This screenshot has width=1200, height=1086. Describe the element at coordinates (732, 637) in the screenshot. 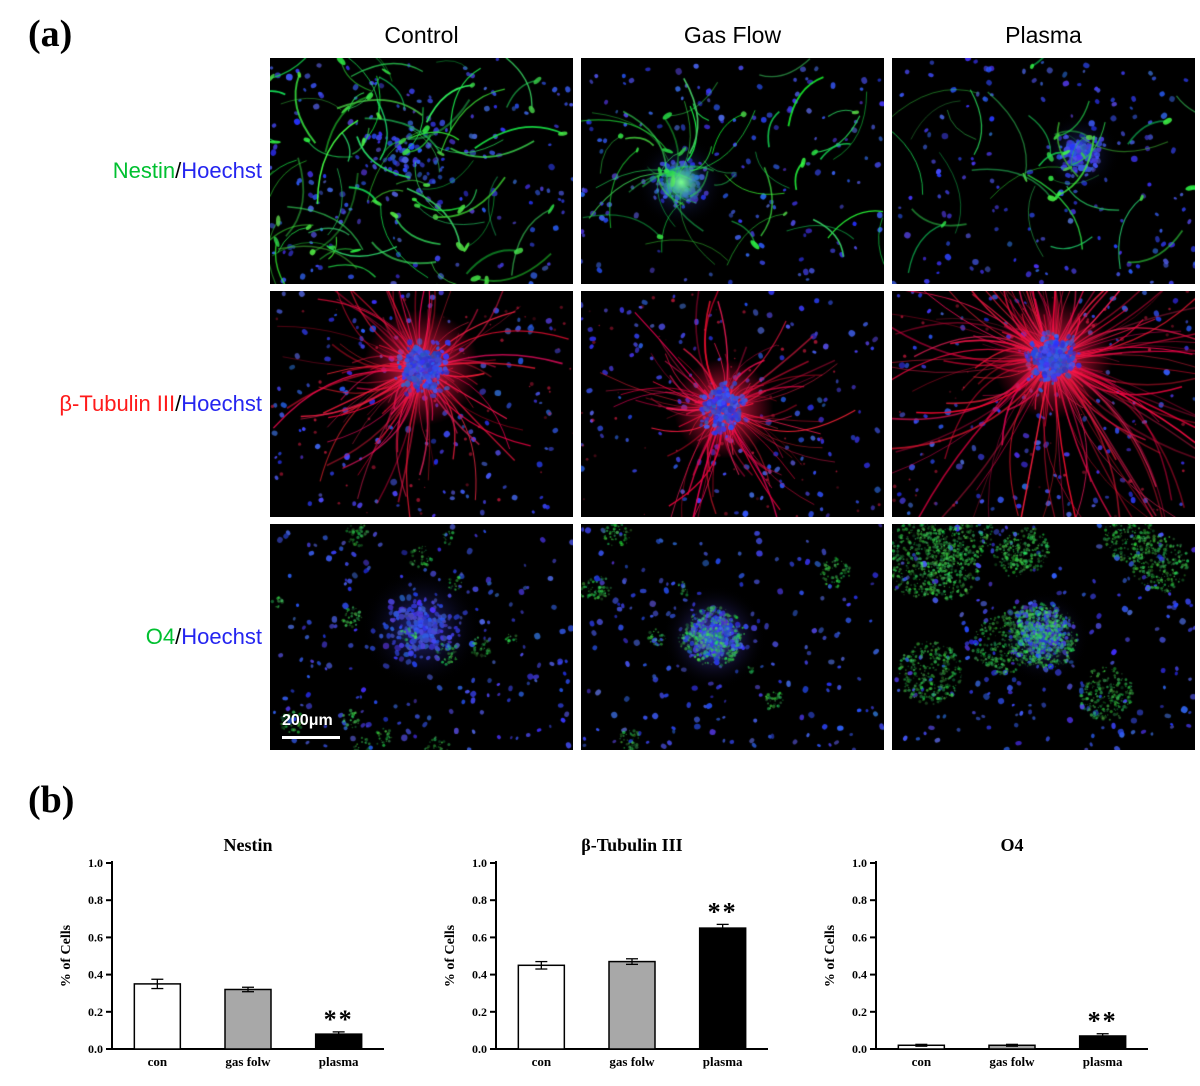

I see `micrograph-o4-gas-flow` at that location.